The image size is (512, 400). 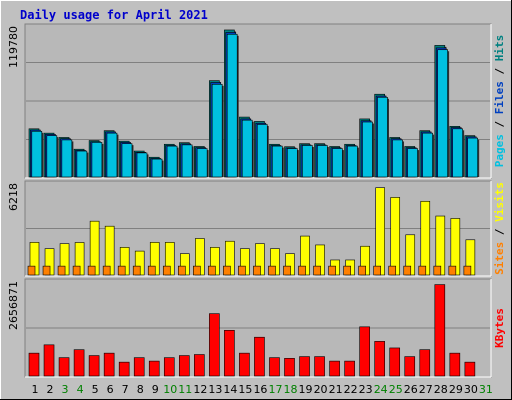 I want to click on side-labels: Pages / Files / Hits Sites / Visits KBytes, so click(x=499, y=191).